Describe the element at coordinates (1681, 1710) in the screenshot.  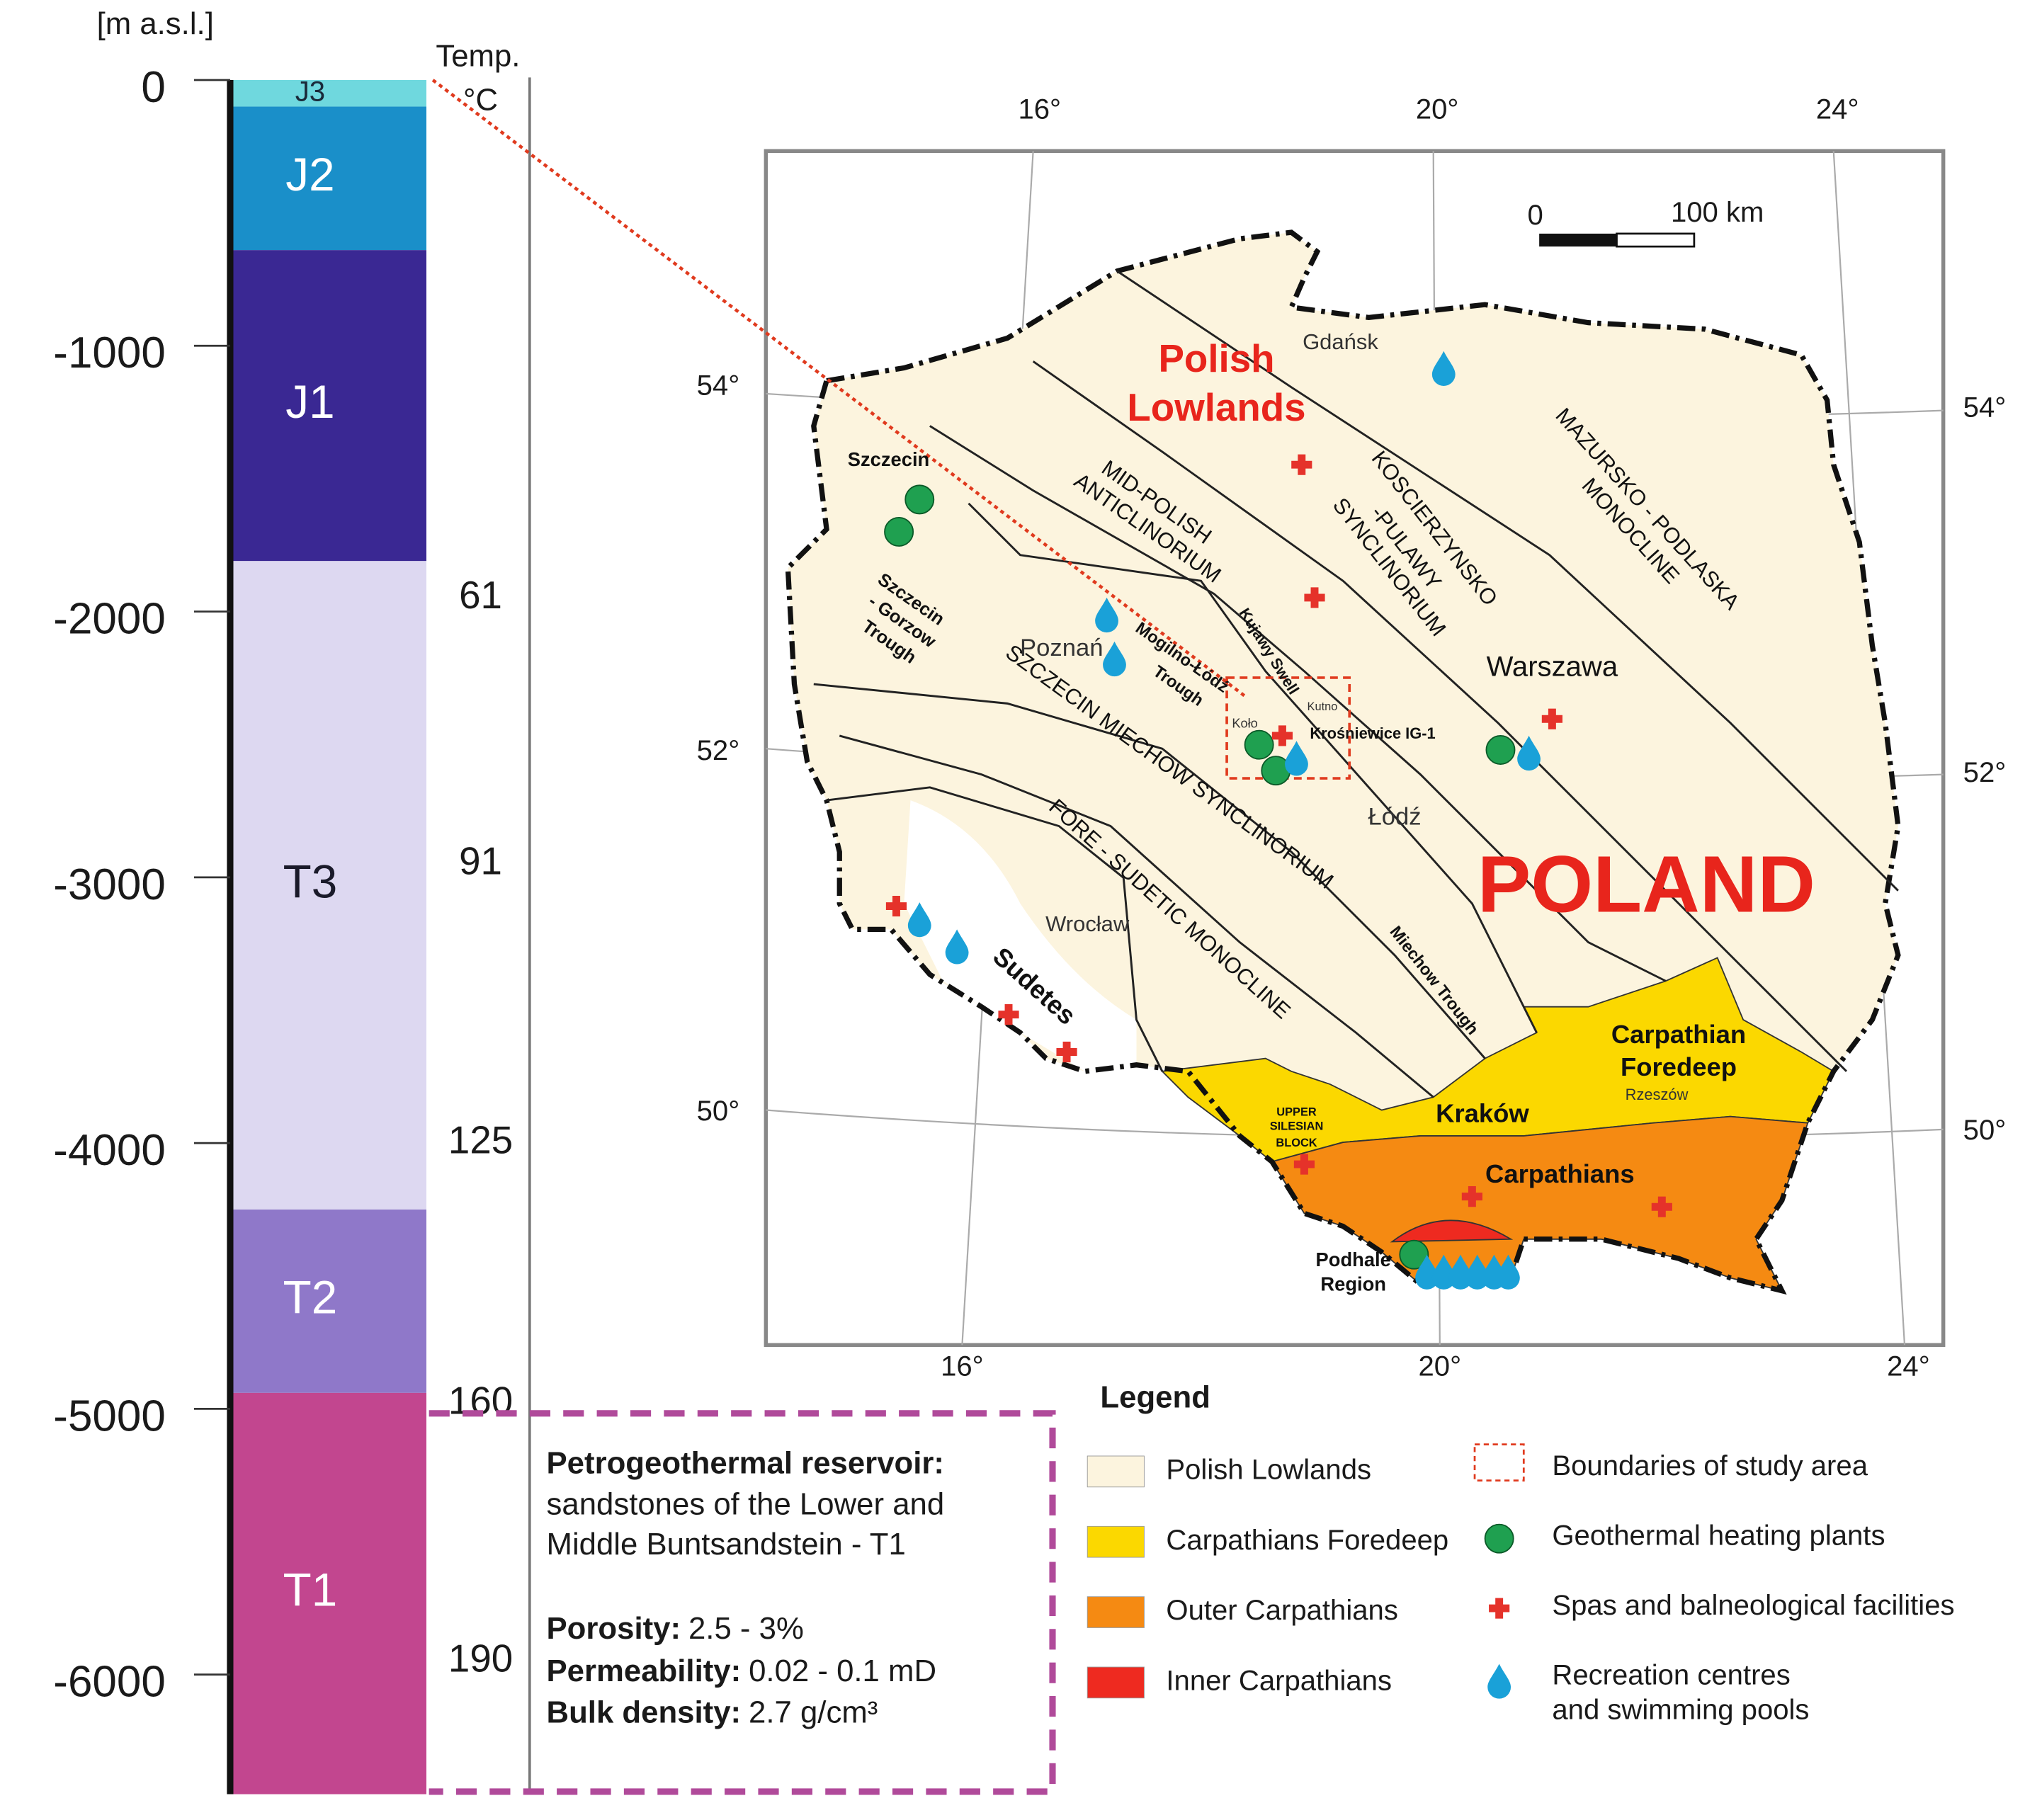
I see `legend-label: and swimming pools` at that location.